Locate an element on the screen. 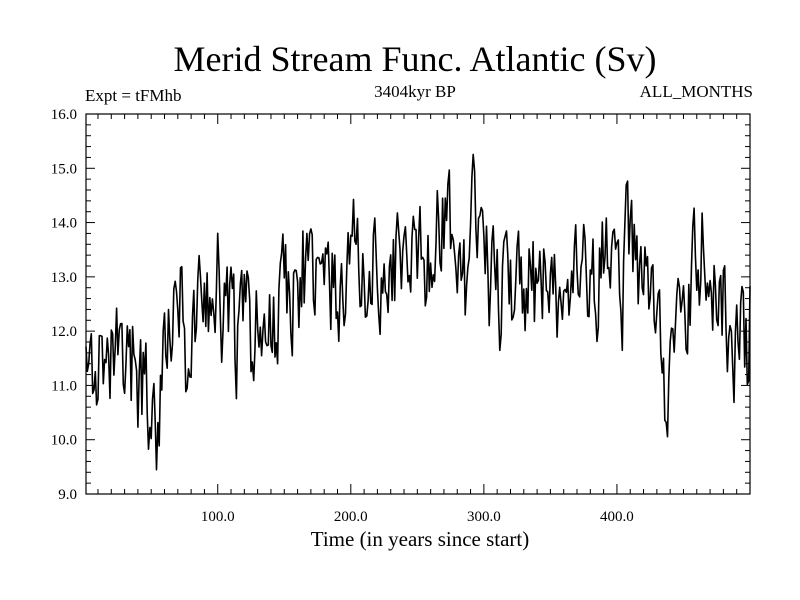 The width and height of the screenshot is (800, 600). y-tick-label: 10.0 is located at coordinates (64, 441).